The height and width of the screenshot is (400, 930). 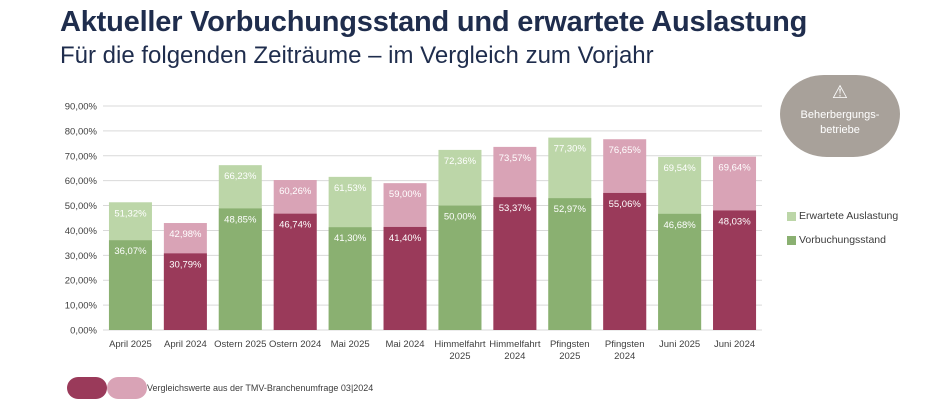 What do you see at coordinates (130, 251) in the screenshot?
I see `data-label-booked: 36,07%` at bounding box center [130, 251].